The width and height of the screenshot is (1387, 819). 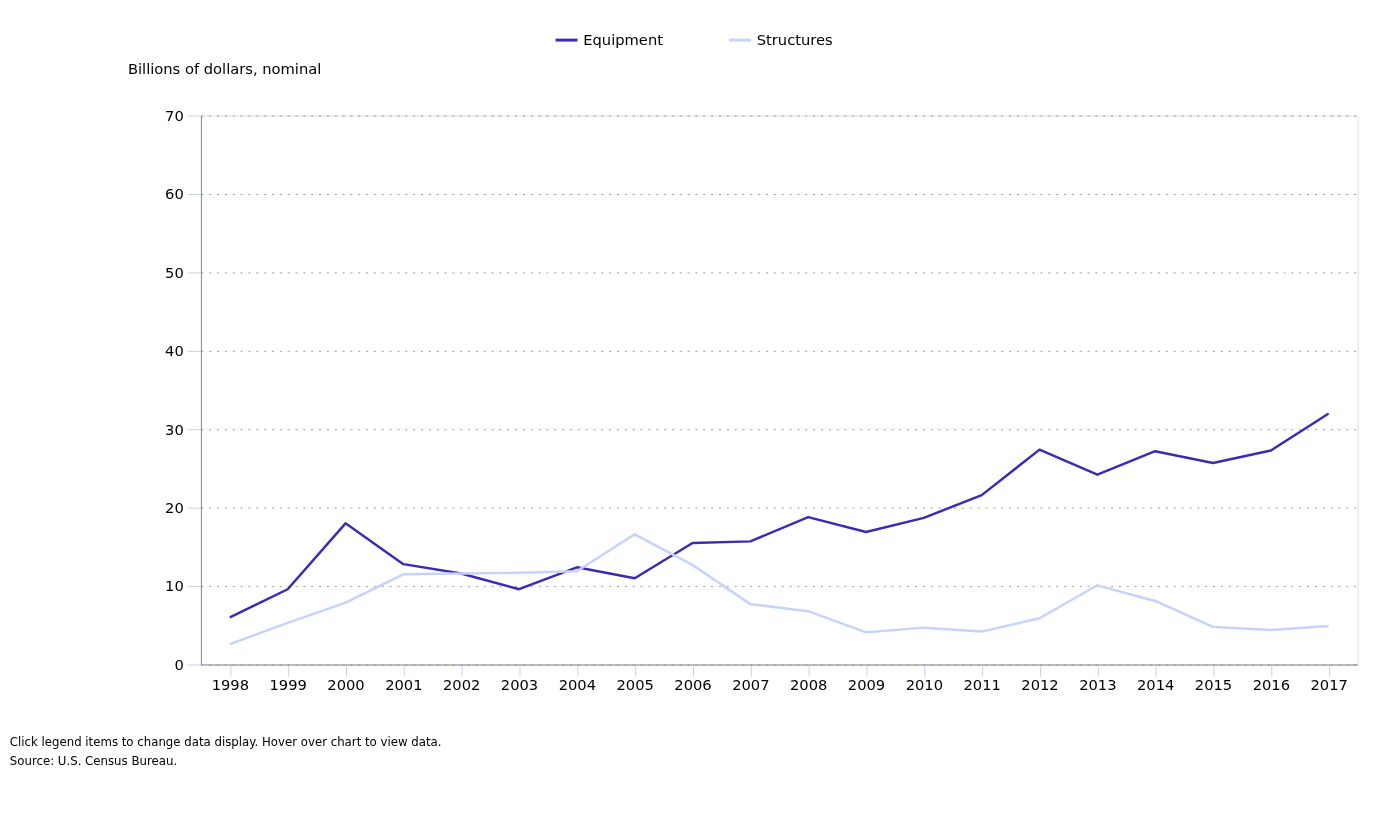 I want to click on y-axis-title: Billions of dollars, nominal, so click(x=224, y=68).